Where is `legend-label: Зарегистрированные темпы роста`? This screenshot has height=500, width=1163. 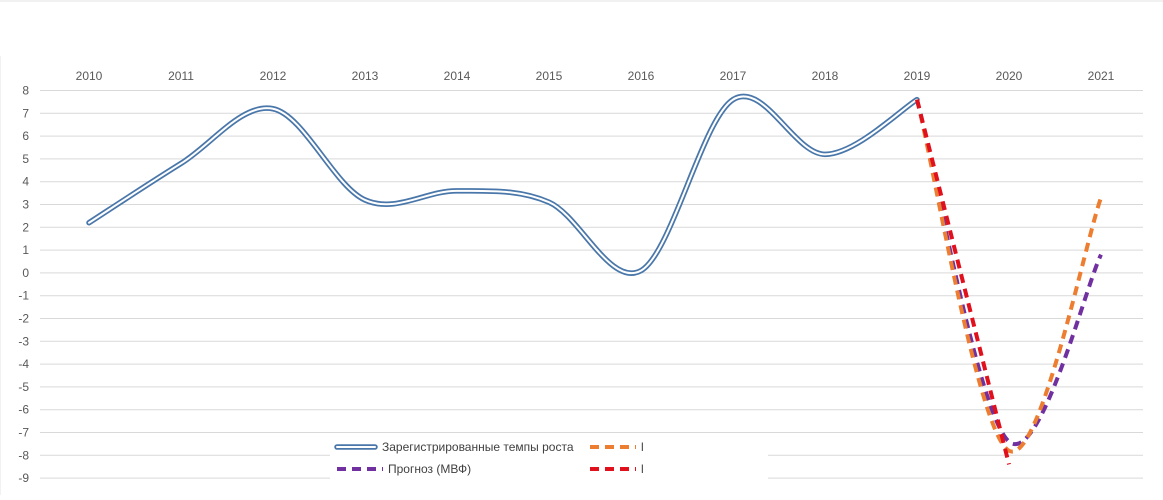
legend-label: Зарегистрированные темпы роста is located at coordinates (478, 447).